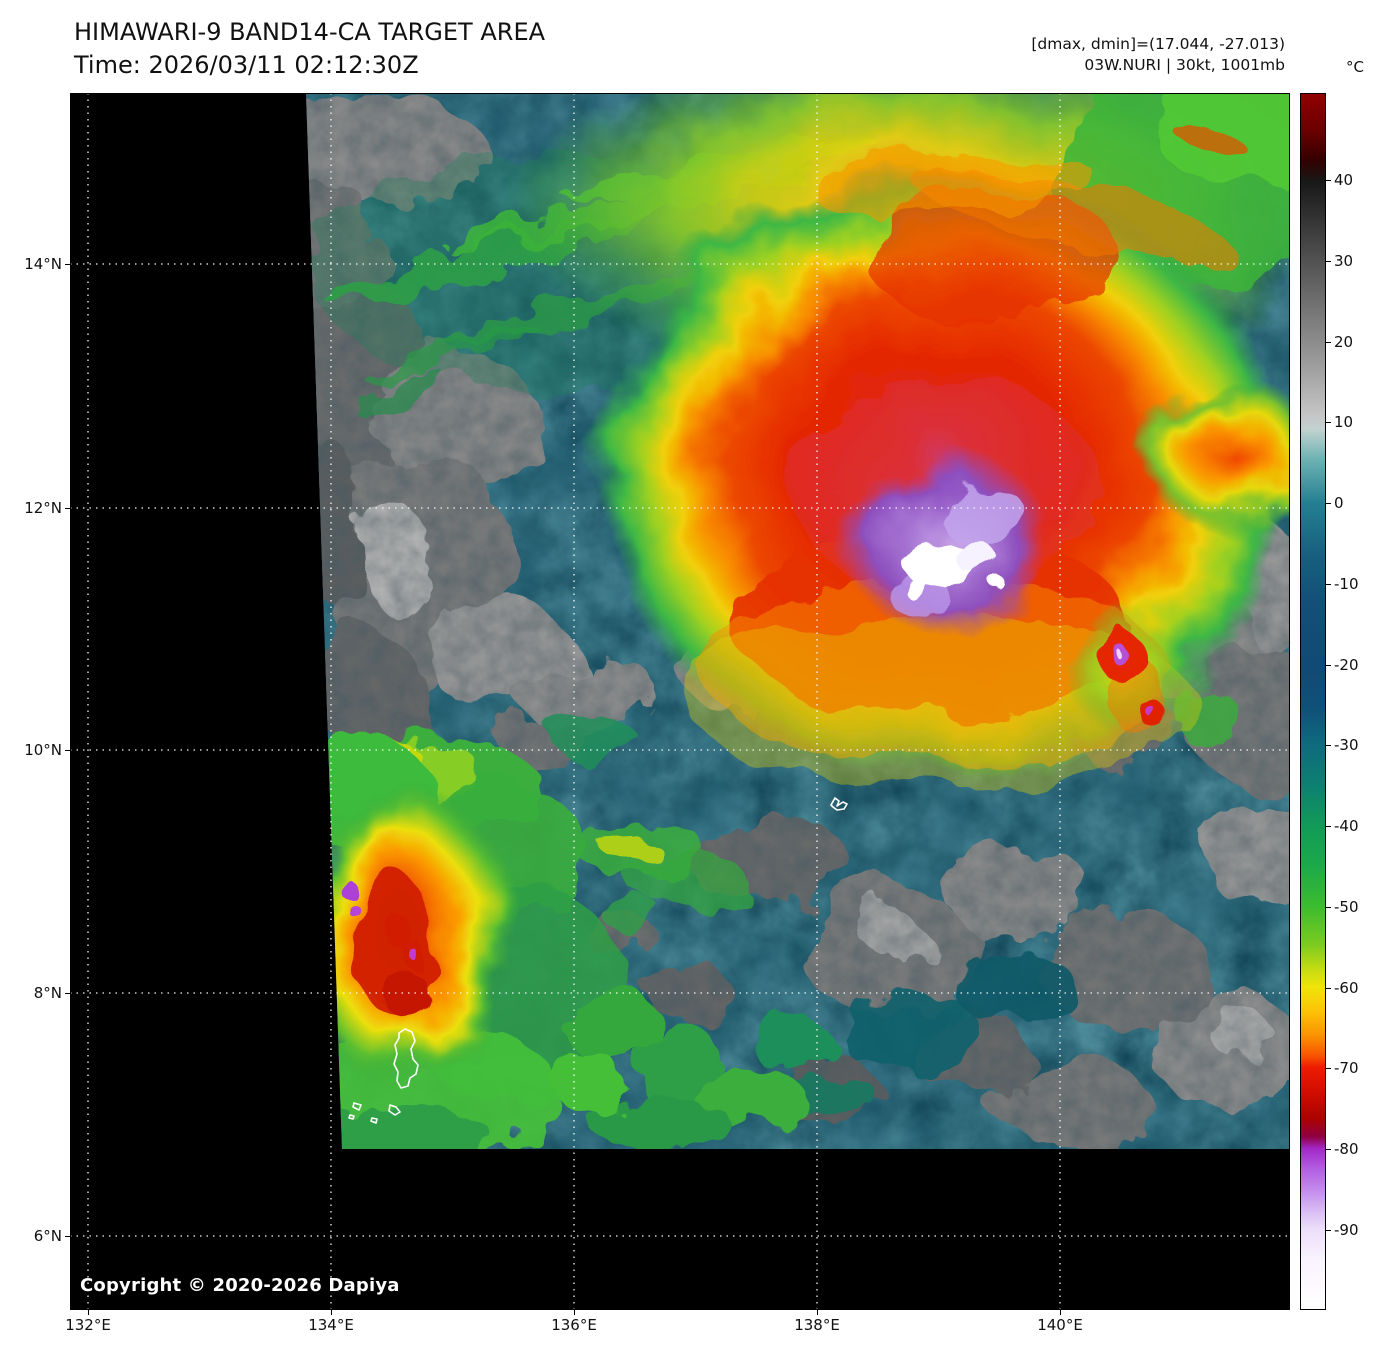 This screenshot has height=1359, width=1390. Describe the element at coordinates (1355, 67) in the screenshot. I see `celsius-unit-label: °C` at that location.